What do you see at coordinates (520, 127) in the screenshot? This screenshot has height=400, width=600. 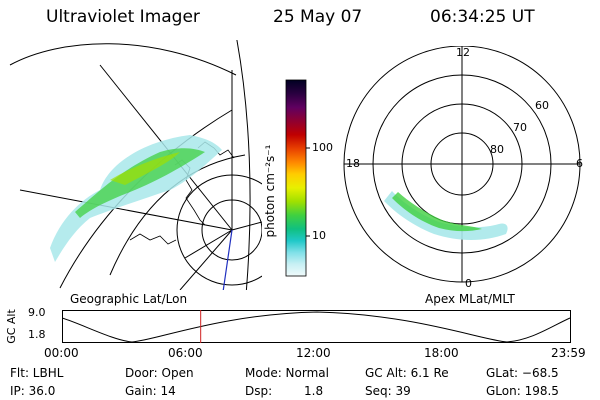 I see `mlat-label-70: 70` at bounding box center [520, 127].